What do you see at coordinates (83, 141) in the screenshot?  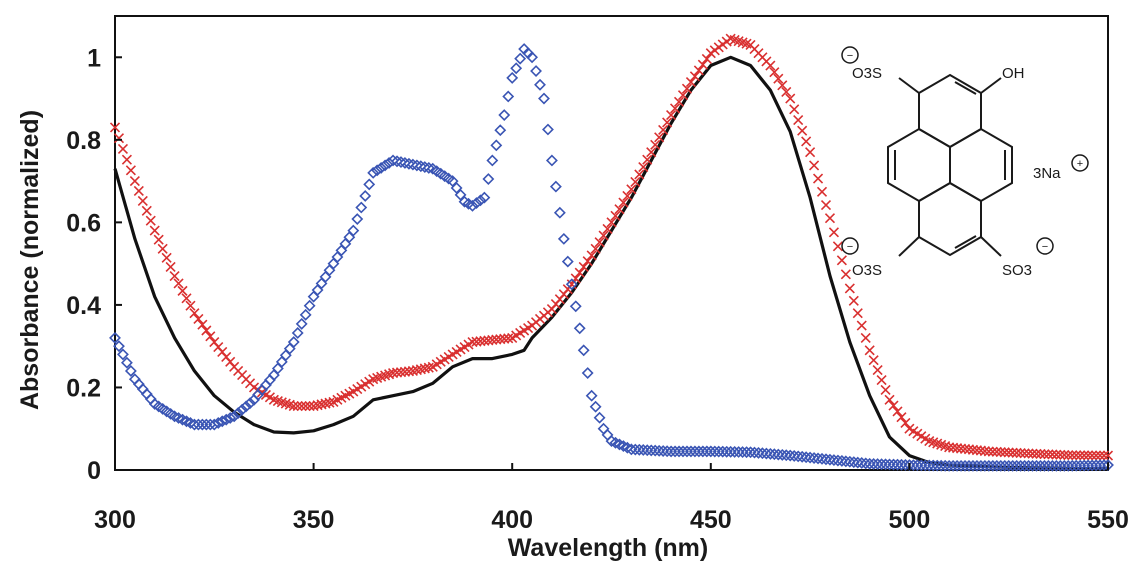 I see `y-tick-label: 0.8` at bounding box center [83, 141].